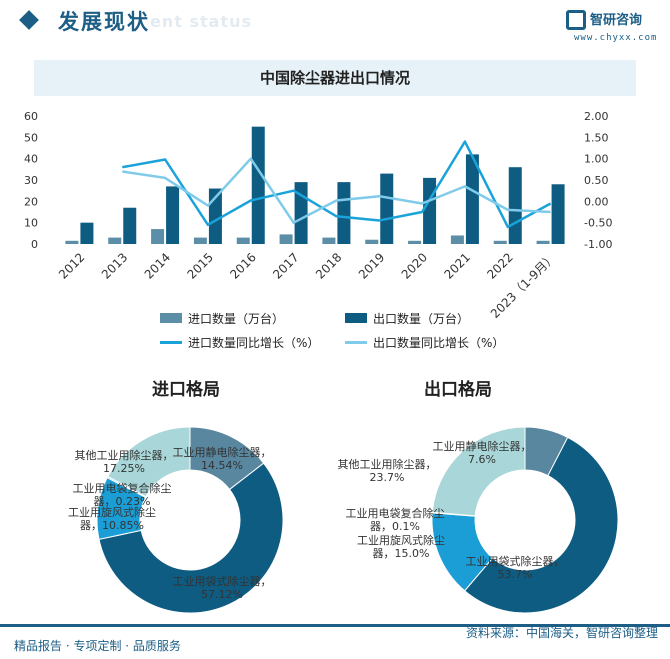 This screenshot has width=670, height=659. Describe the element at coordinates (122, 494) in the screenshot. I see `donut-data-label: 工业用电袋复合除尘器，0.23%` at that location.